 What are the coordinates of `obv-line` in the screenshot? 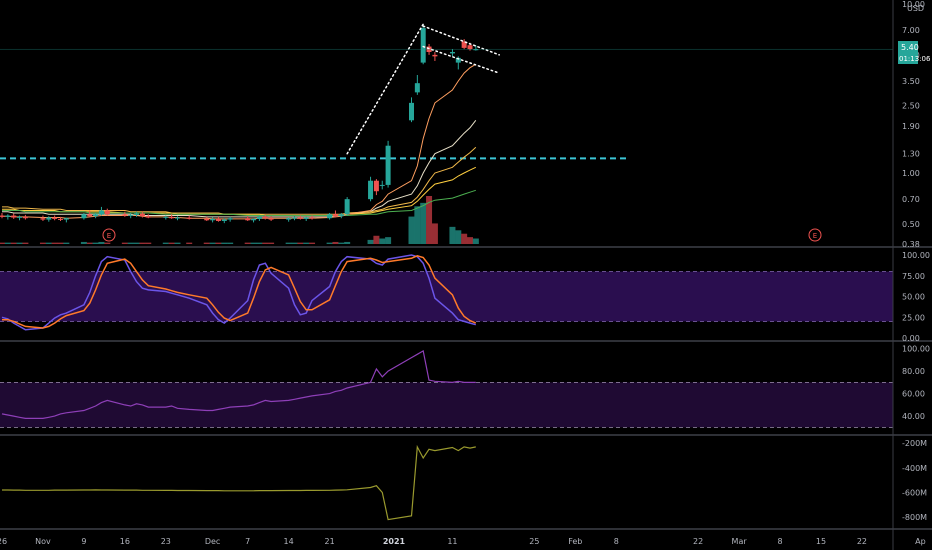 It's located at (239, 482).